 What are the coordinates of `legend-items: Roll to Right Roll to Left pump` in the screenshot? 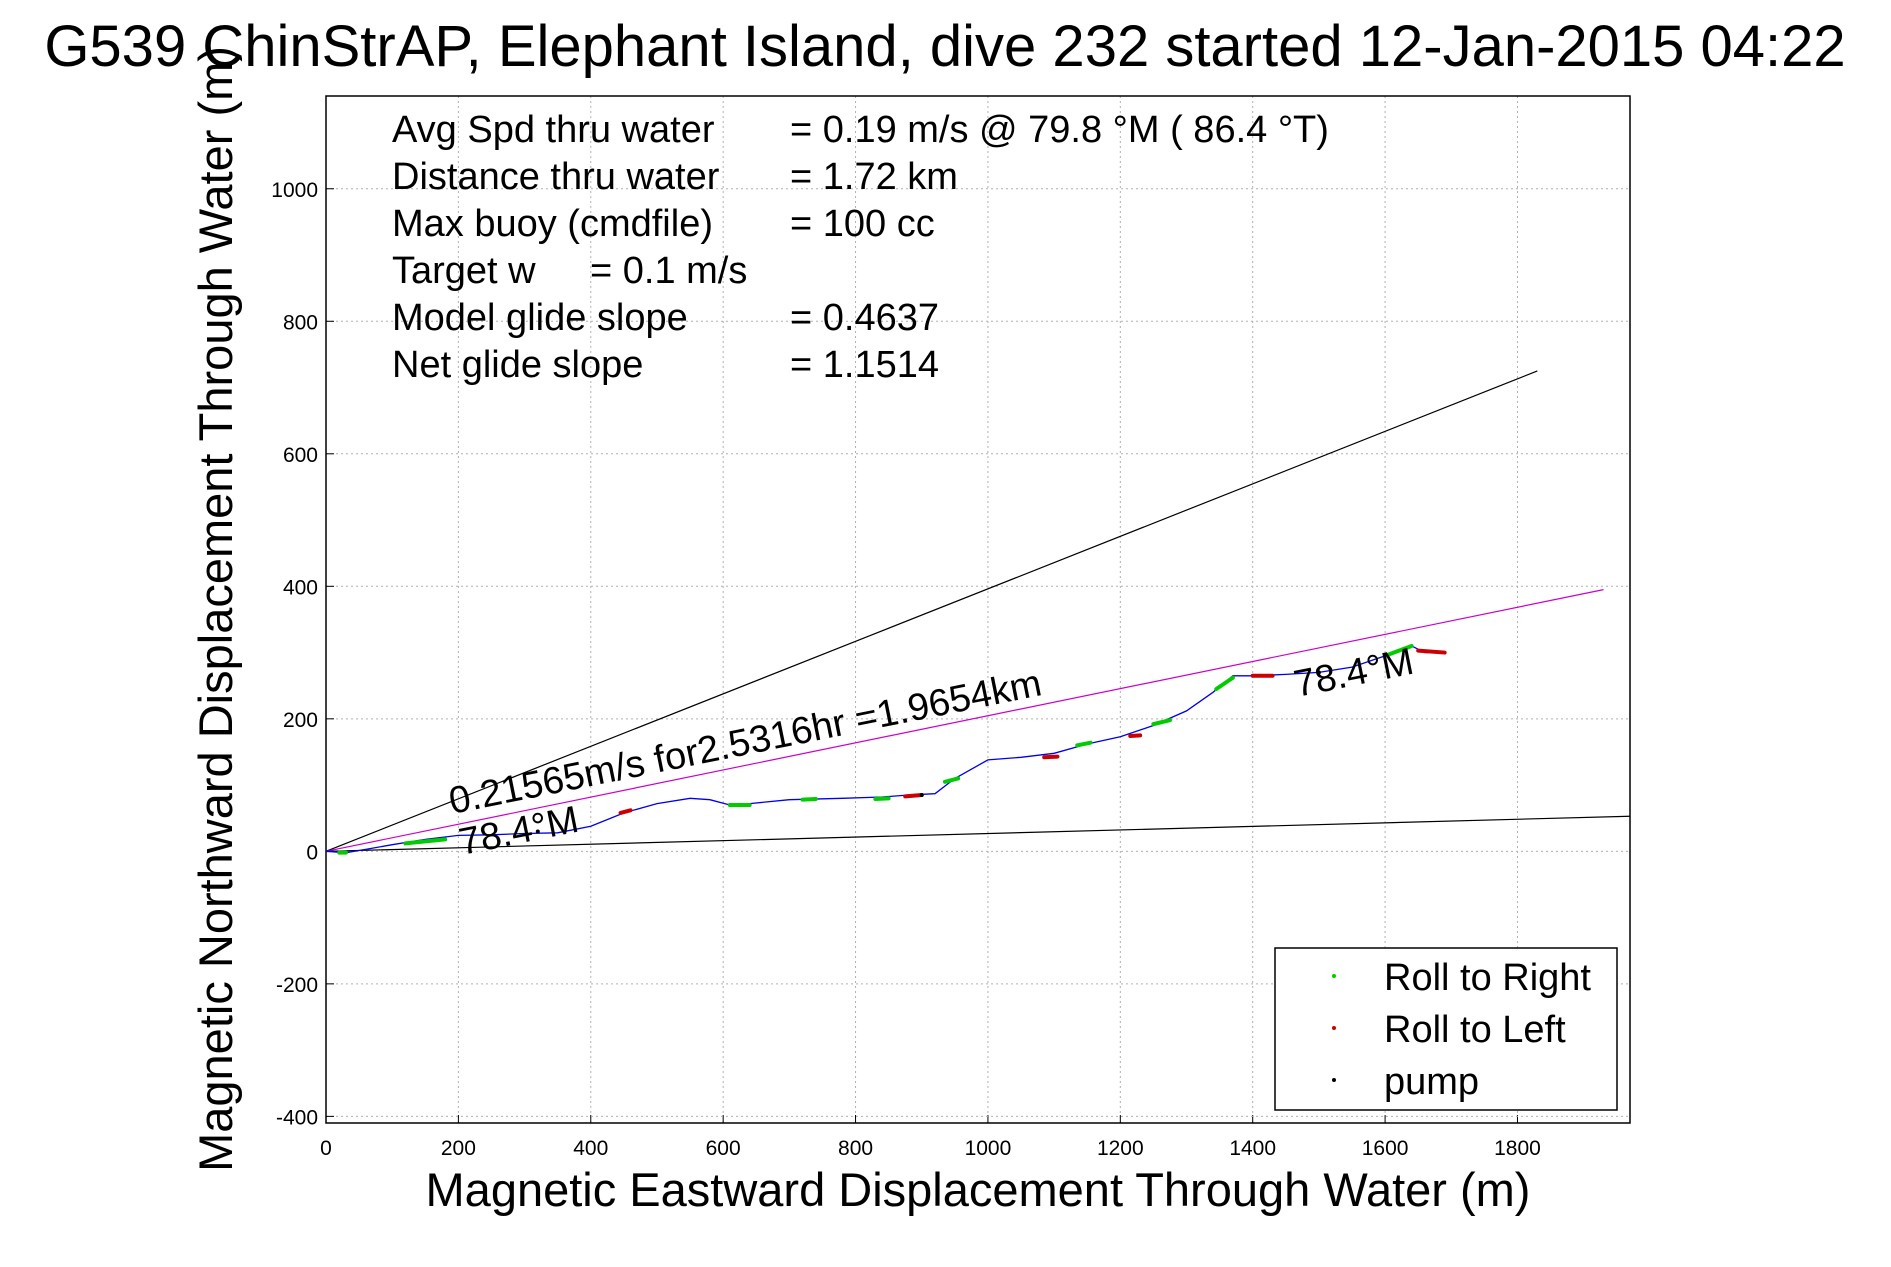 It's located at (1461, 1030).